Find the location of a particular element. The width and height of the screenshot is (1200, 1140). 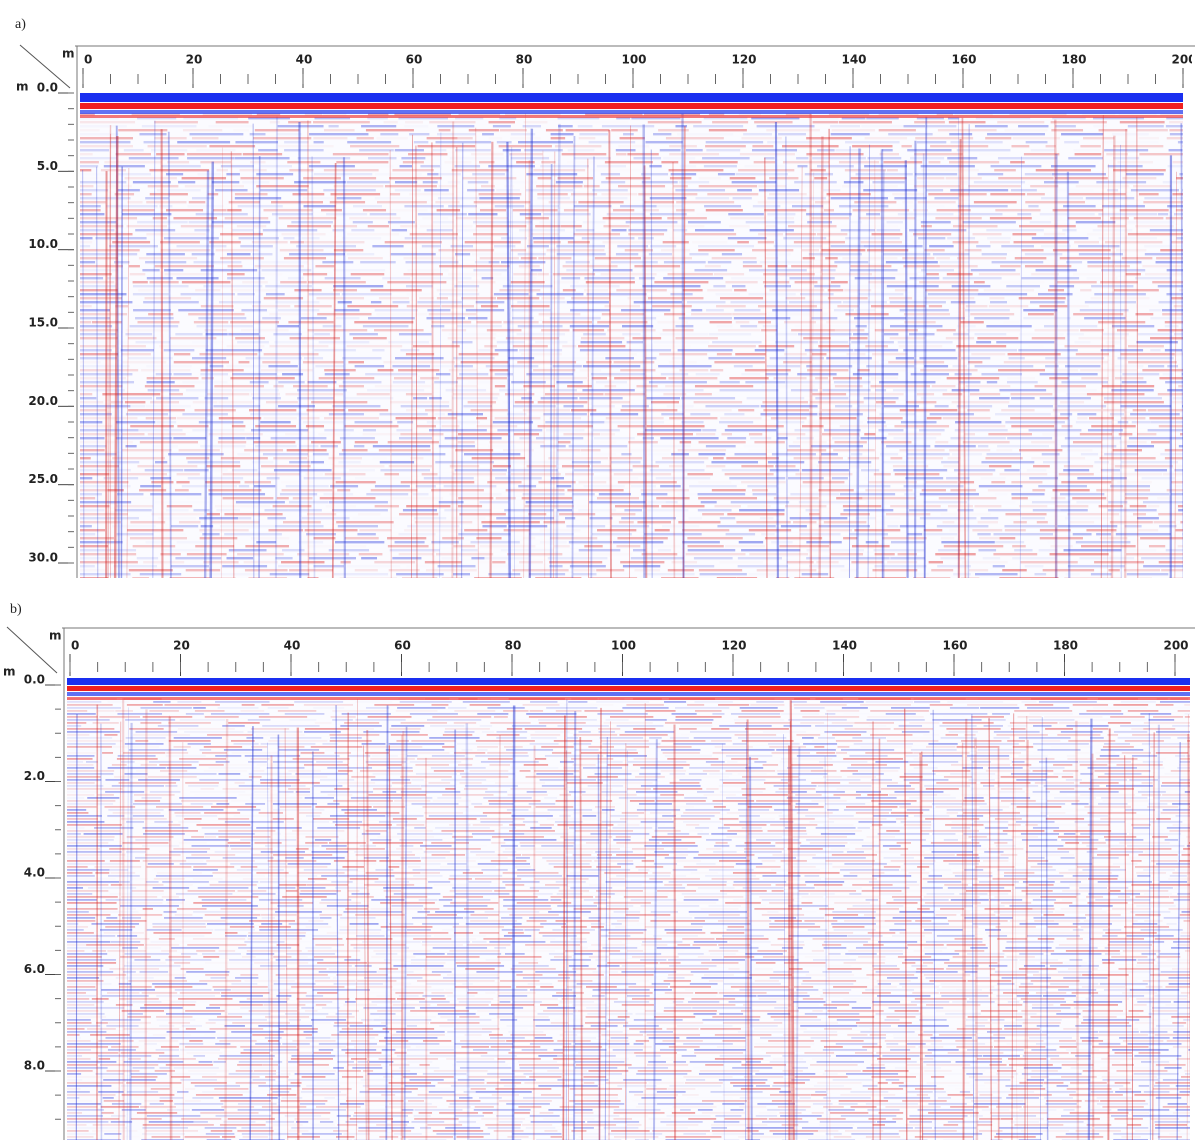

x-unit: m is located at coordinates (68, 54).